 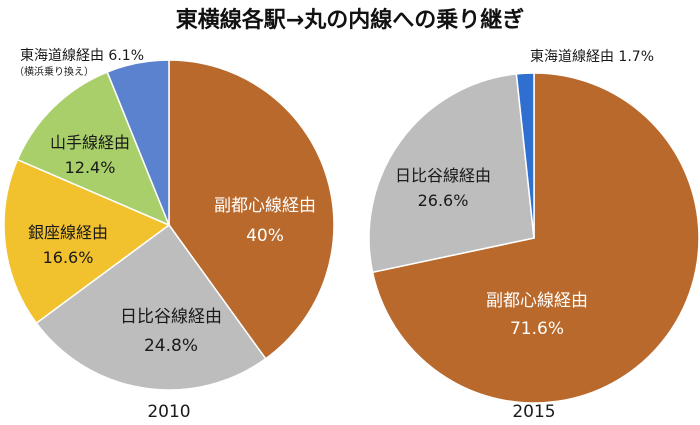 I want to click on year-label: 2010, so click(x=168, y=412).